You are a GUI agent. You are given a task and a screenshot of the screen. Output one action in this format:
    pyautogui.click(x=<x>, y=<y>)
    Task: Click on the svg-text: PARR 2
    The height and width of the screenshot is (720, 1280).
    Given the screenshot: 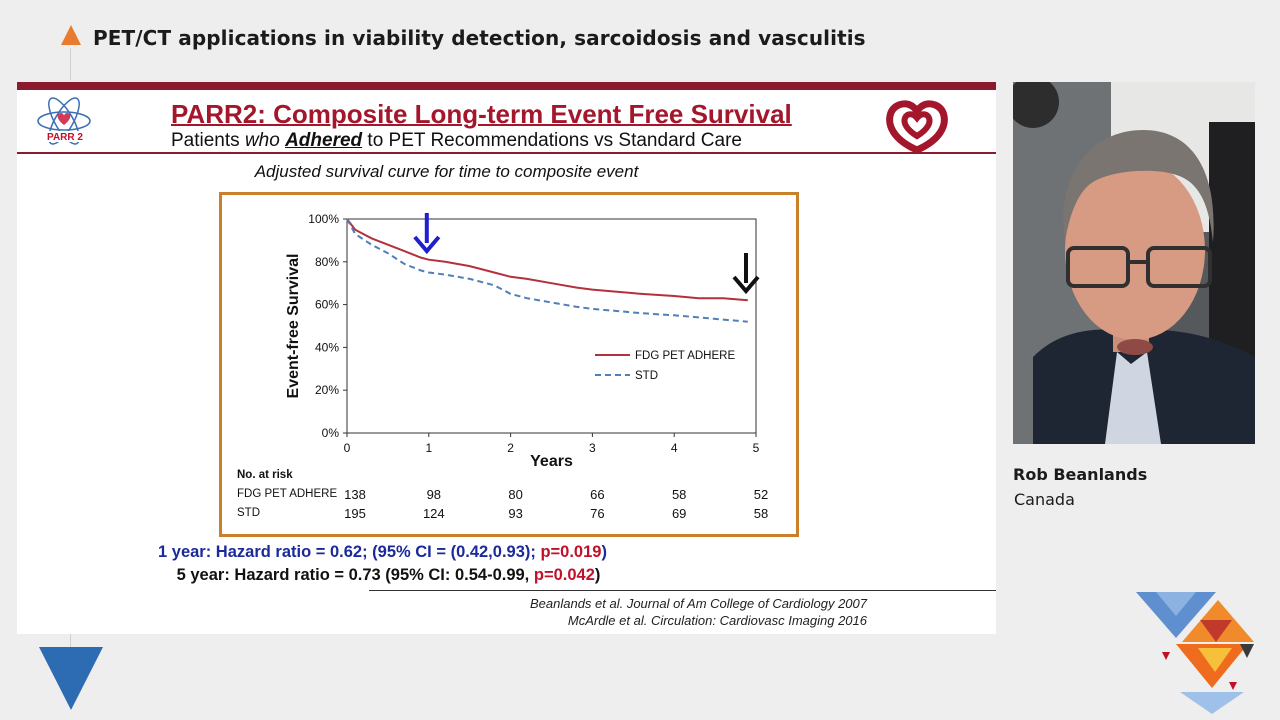 What is the action you would take?
    pyautogui.click(x=65, y=137)
    